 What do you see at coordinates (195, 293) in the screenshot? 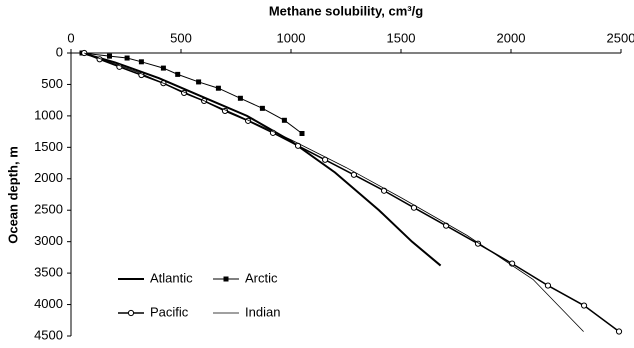
I see `legend-box` at bounding box center [195, 293].